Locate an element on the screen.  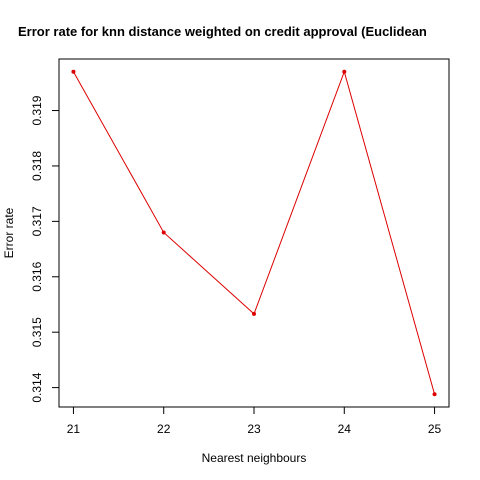
y-tick-label: 0.315 is located at coordinates (37, 332).